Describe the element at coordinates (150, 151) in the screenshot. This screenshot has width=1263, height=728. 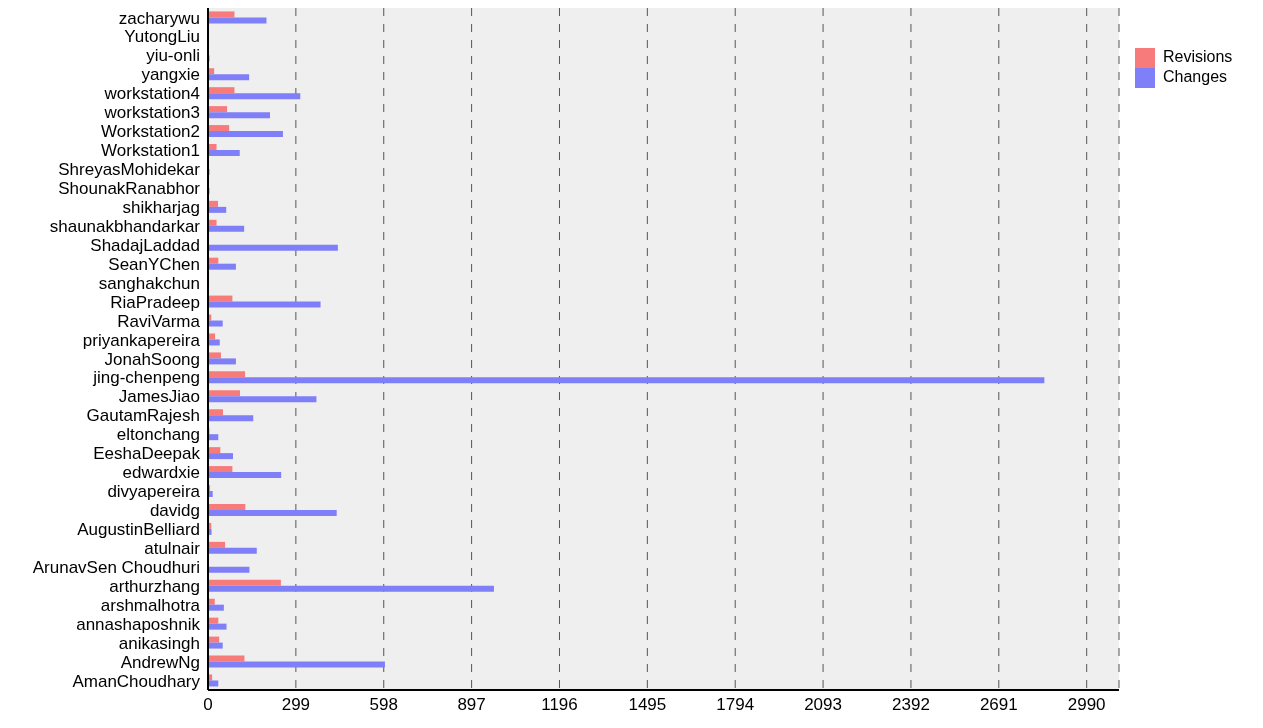
I see `y-tick-label: Workstation1` at that location.